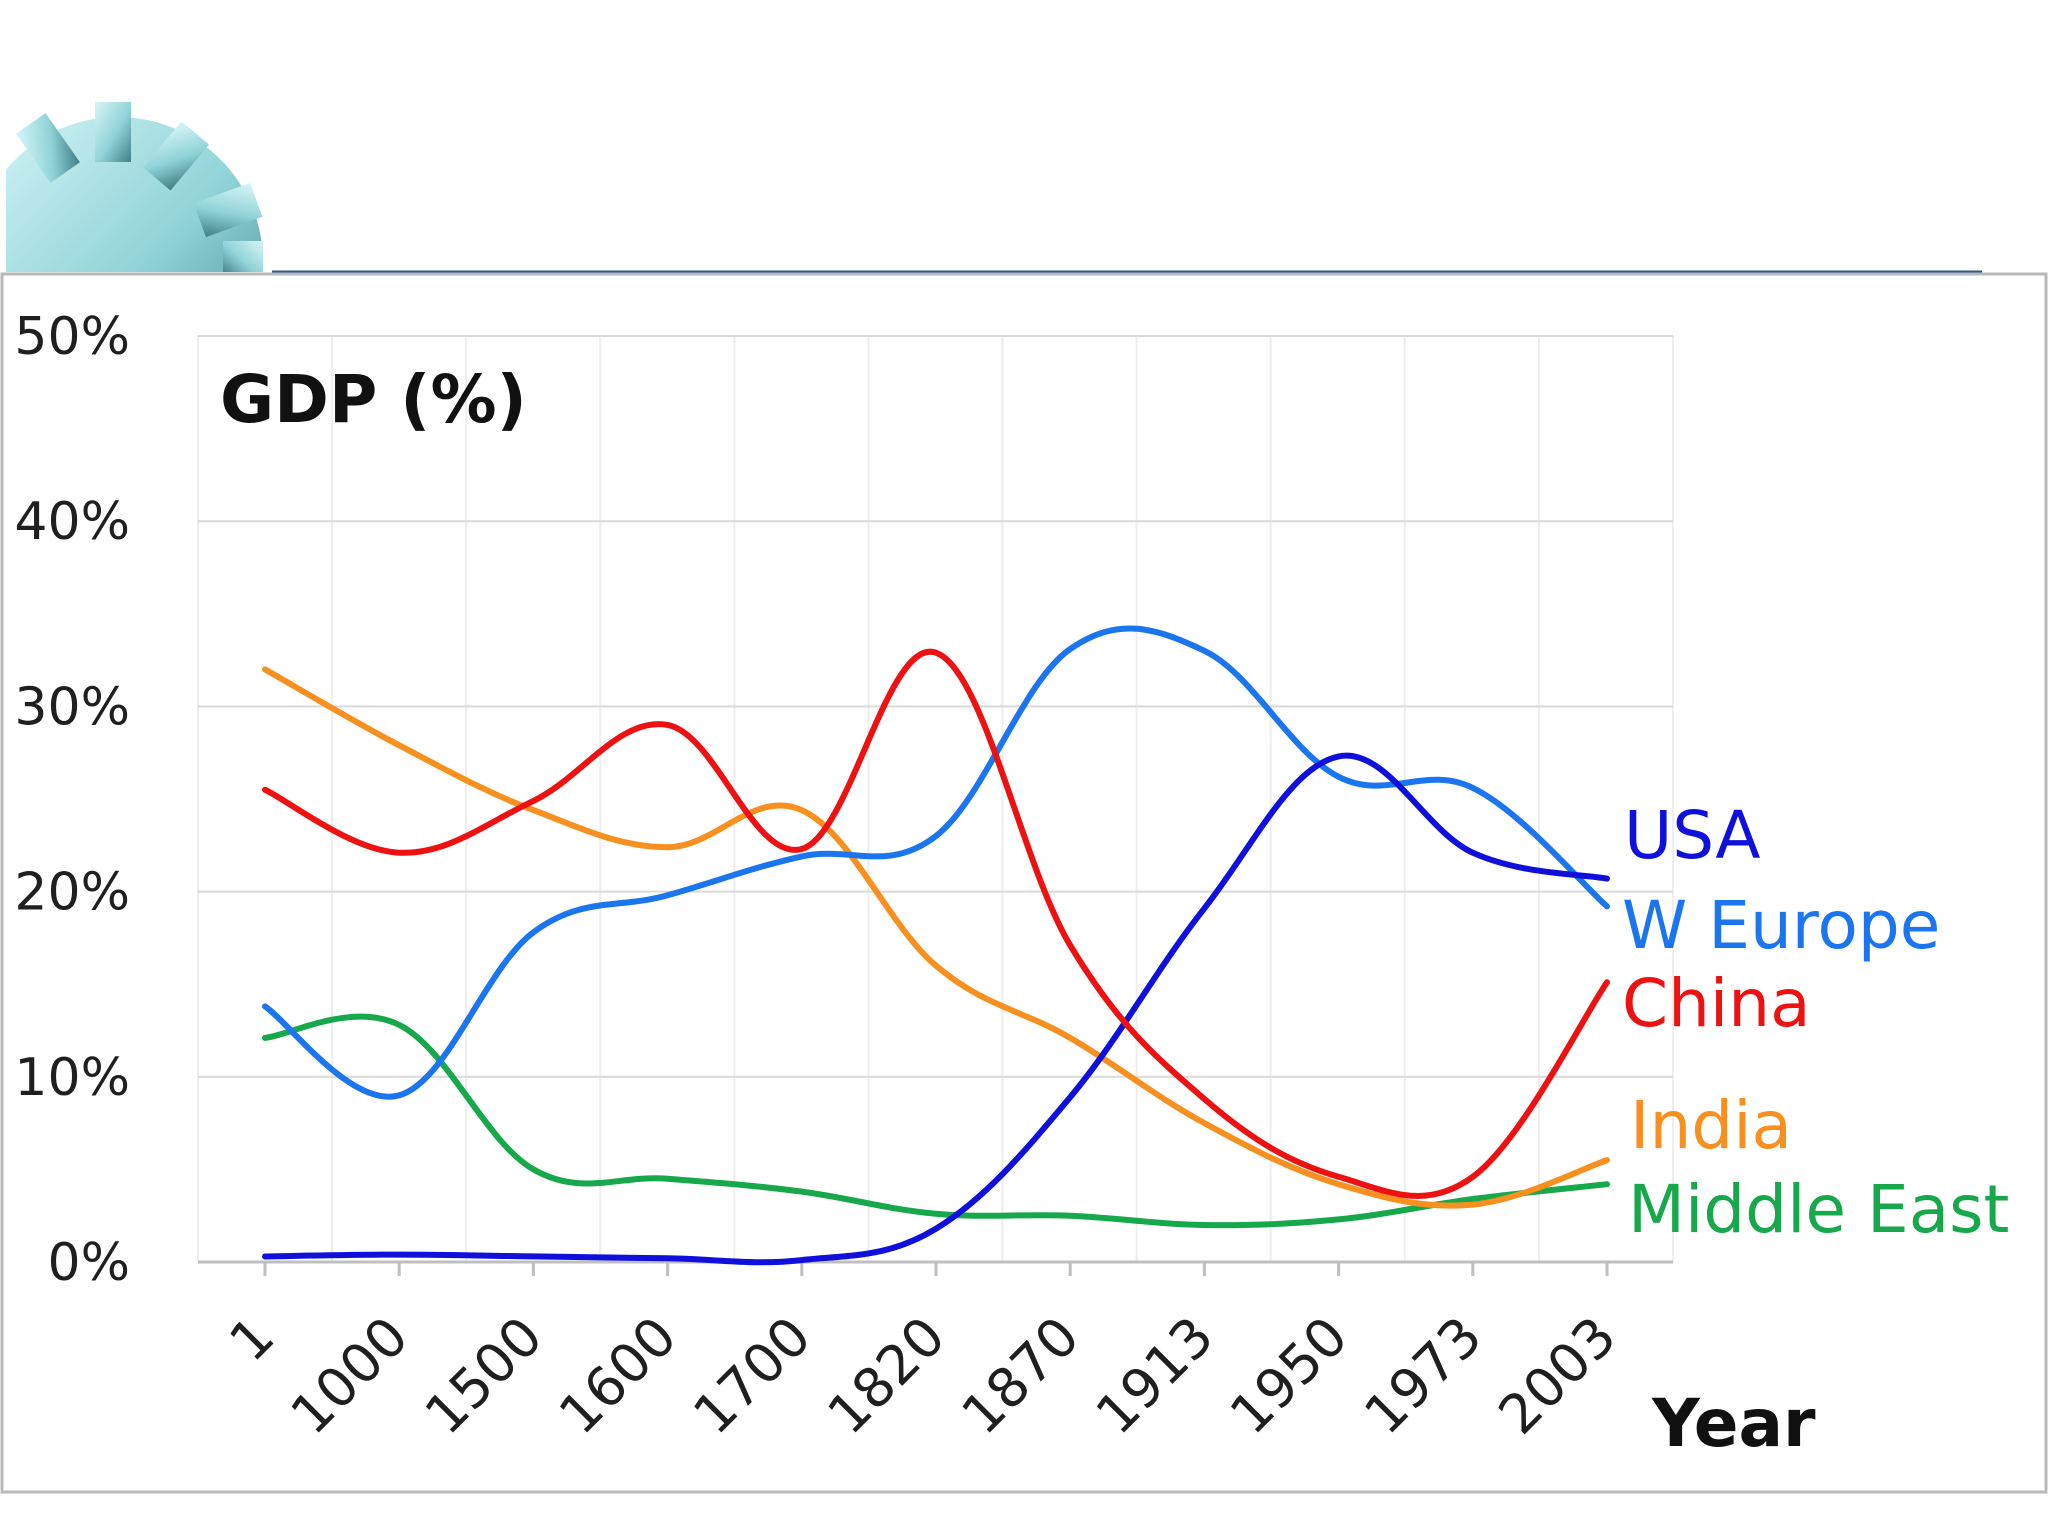  I want to click on y-tick-label: 10%, so click(72, 1078).